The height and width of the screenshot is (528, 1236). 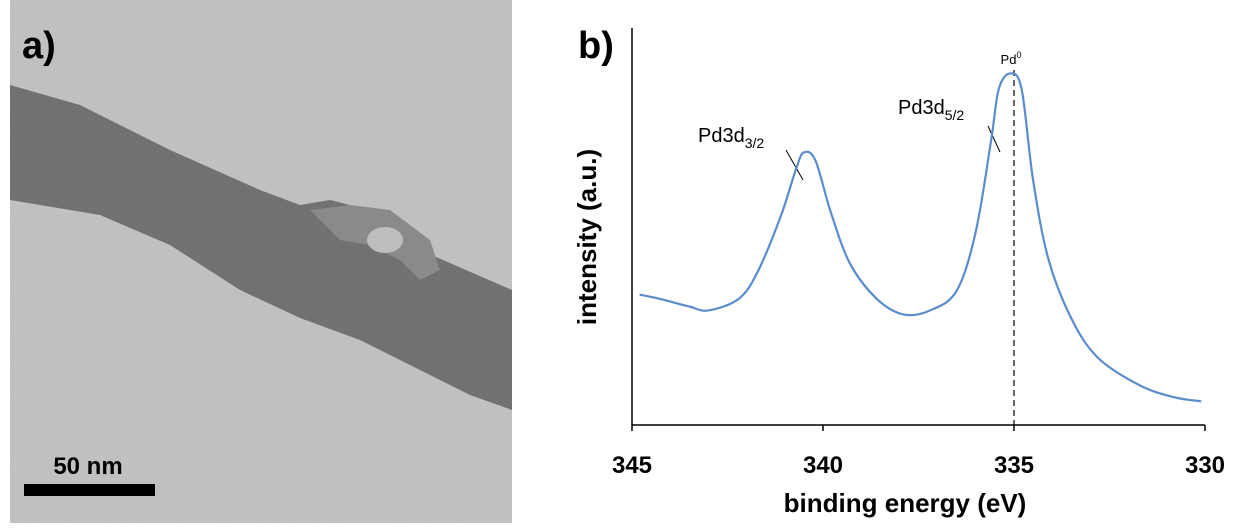 I want to click on annotation: Pd3d3/2, so click(x=731, y=138).